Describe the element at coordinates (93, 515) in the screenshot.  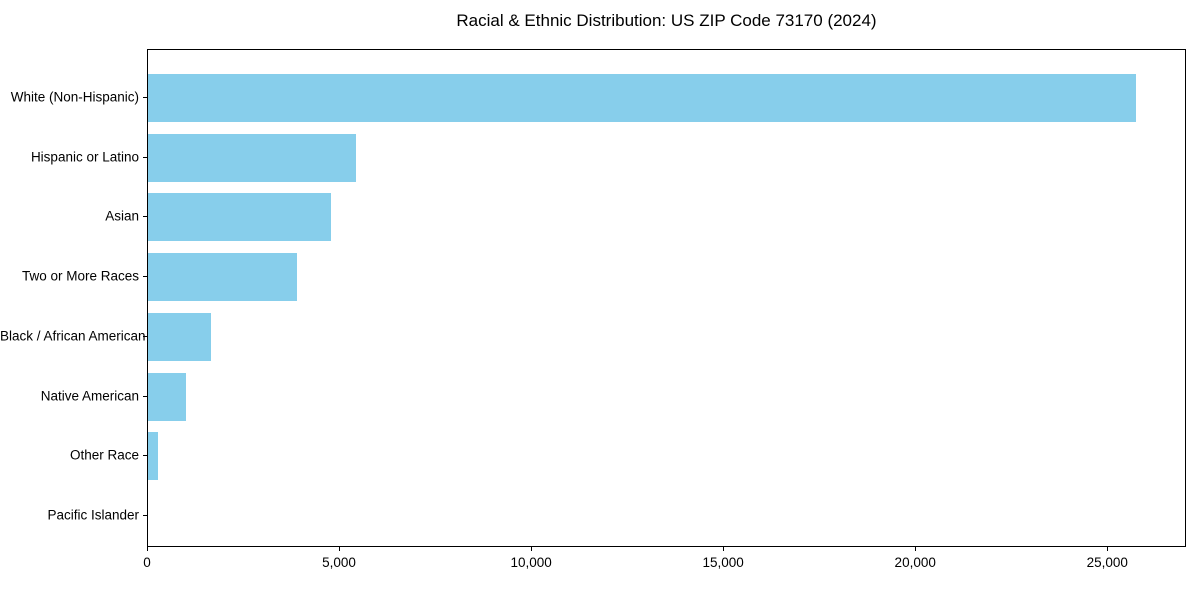
I see `y-axis-label: Pacific Islander` at that location.